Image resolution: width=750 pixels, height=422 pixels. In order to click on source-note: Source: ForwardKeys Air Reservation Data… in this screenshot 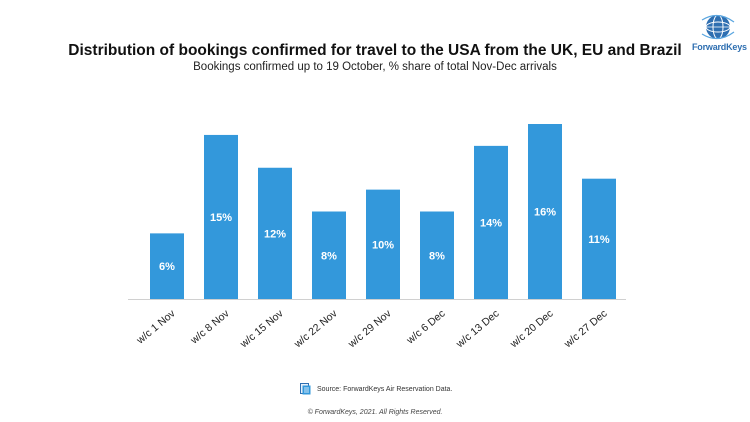, I will do `click(376, 389)`.